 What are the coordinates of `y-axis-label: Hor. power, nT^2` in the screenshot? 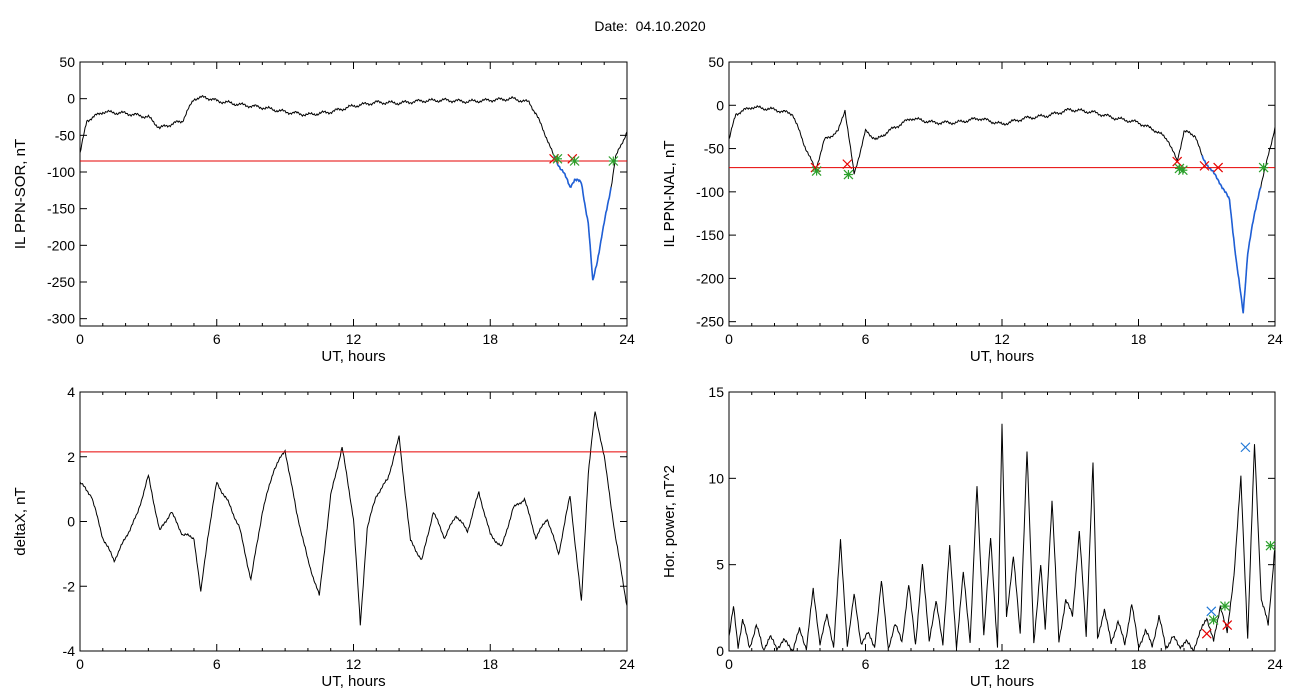 It's located at (669, 521).